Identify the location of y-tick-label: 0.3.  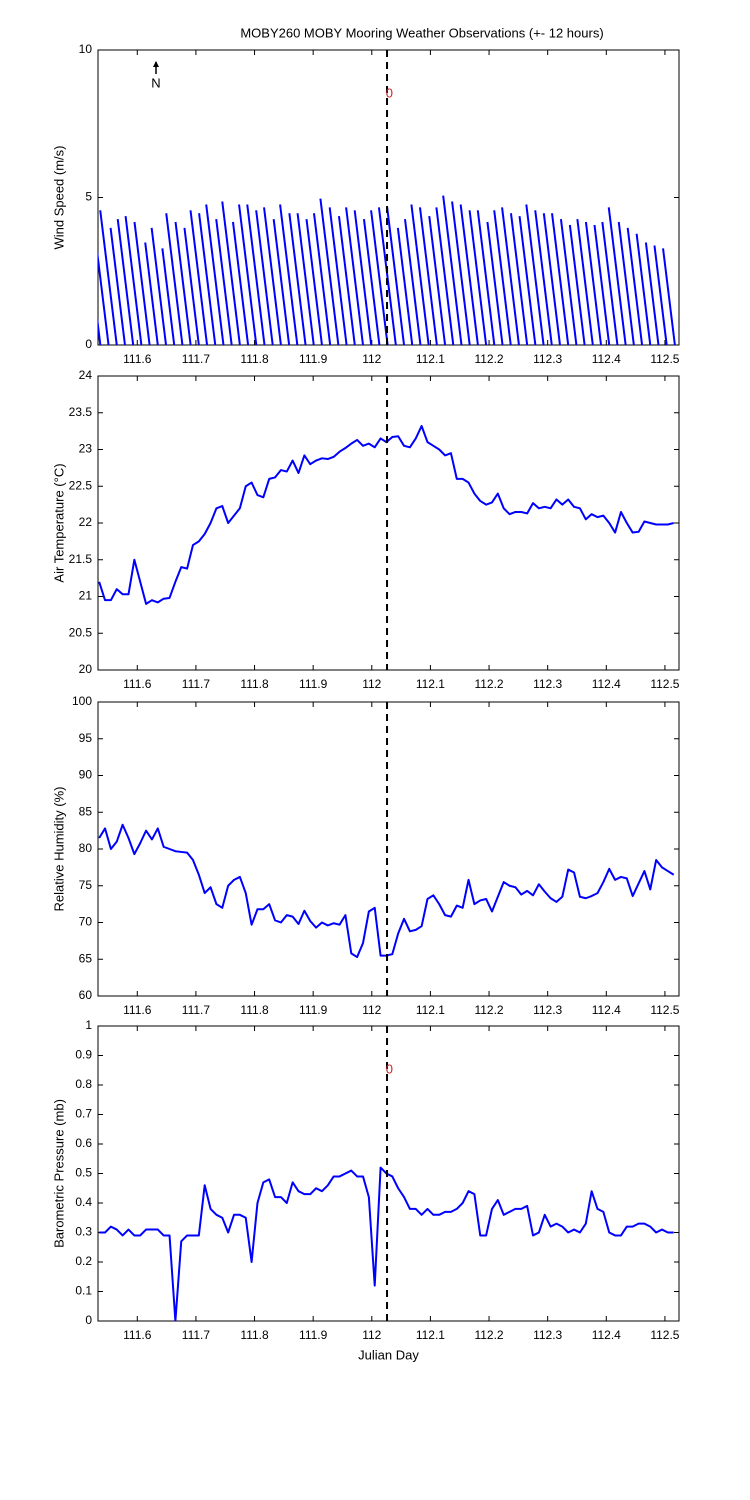
(83, 1232).